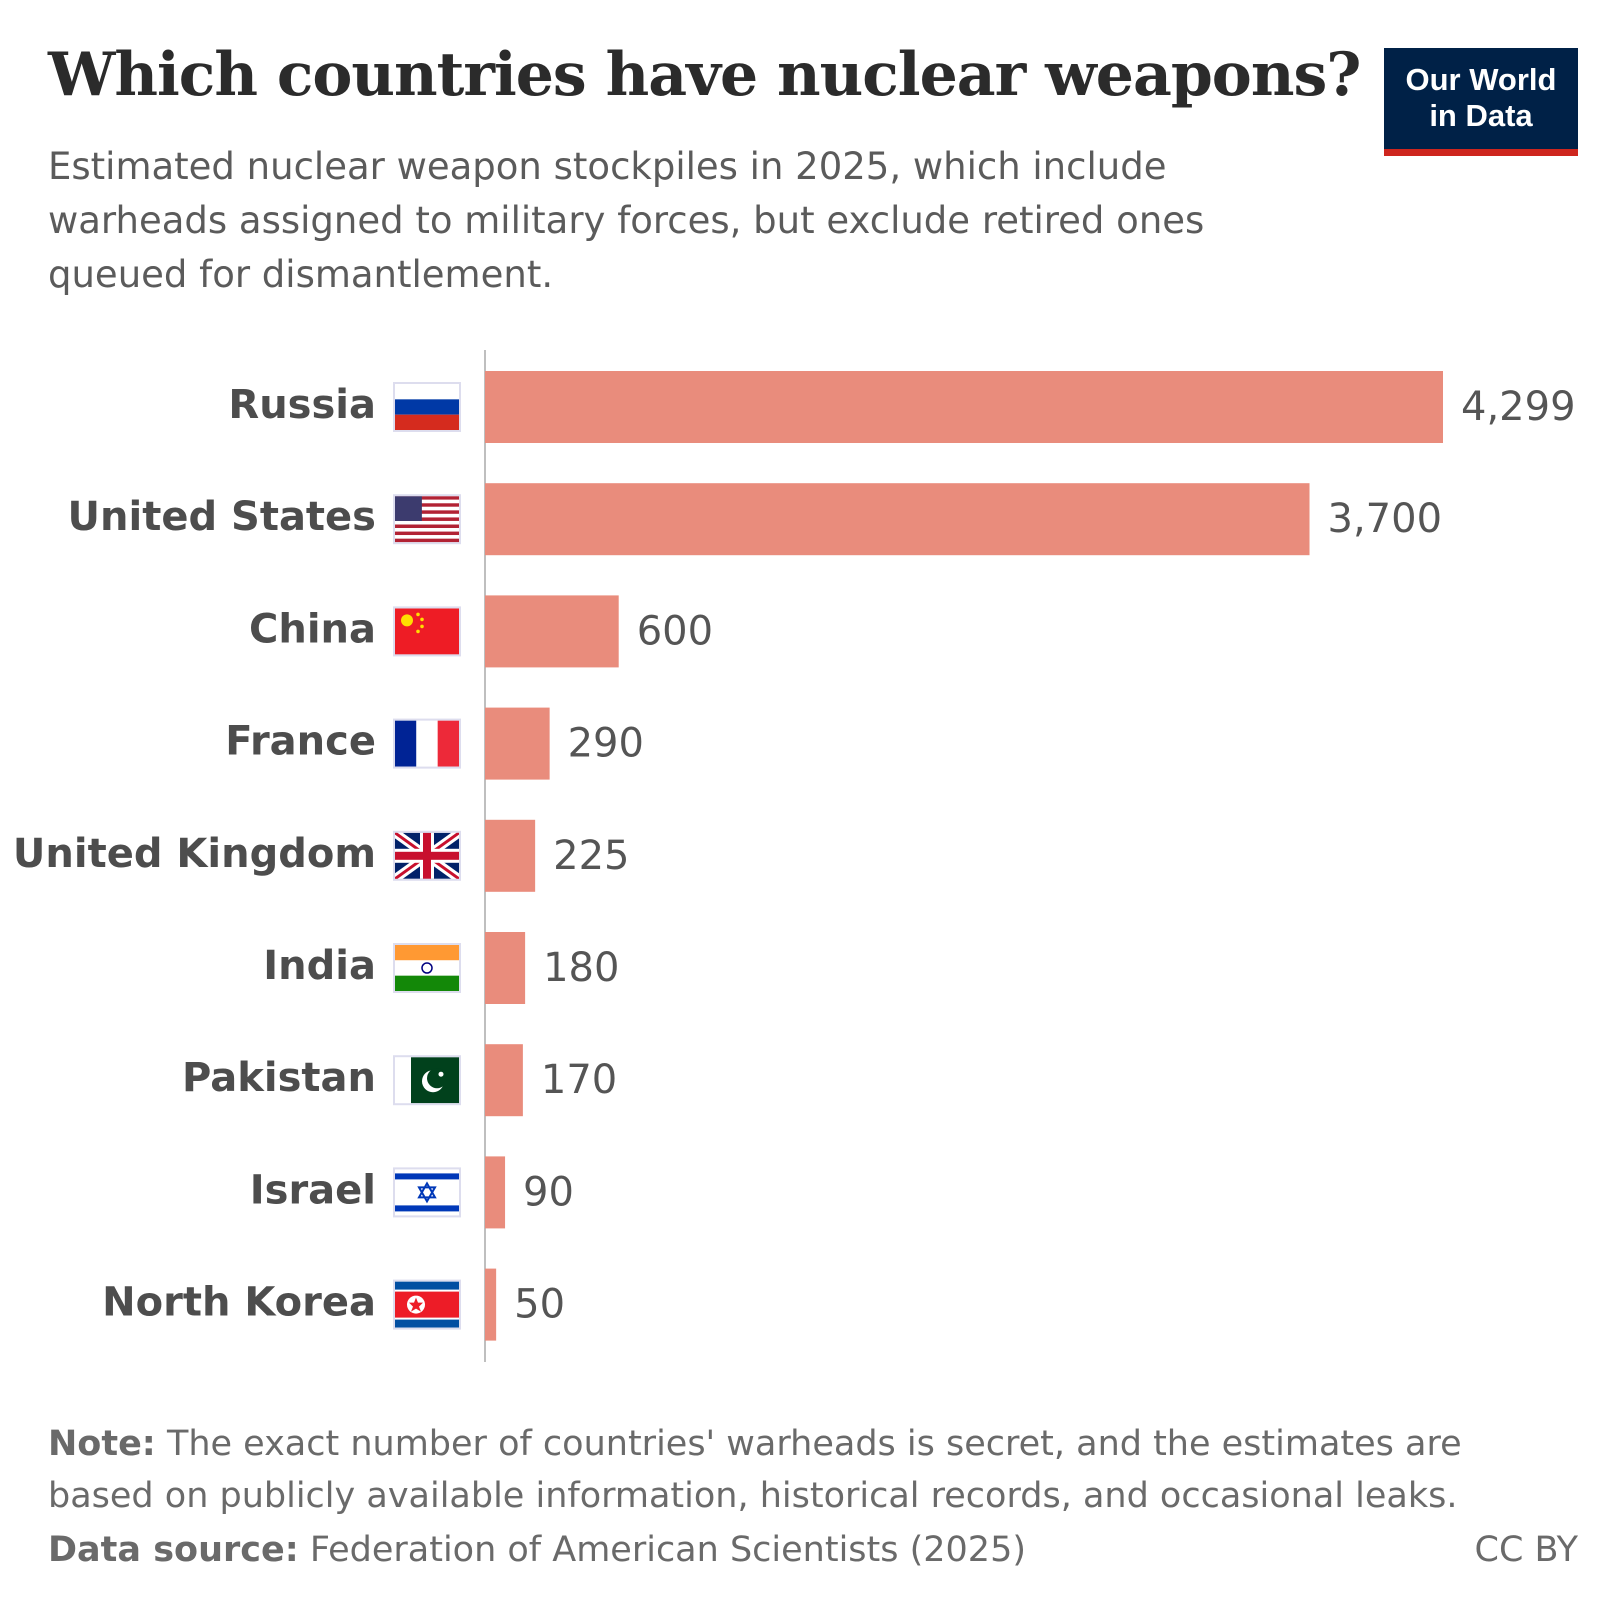 This screenshot has width=1620, height=1620. What do you see at coordinates (606, 744) in the screenshot?
I see `value-label: 290` at bounding box center [606, 744].